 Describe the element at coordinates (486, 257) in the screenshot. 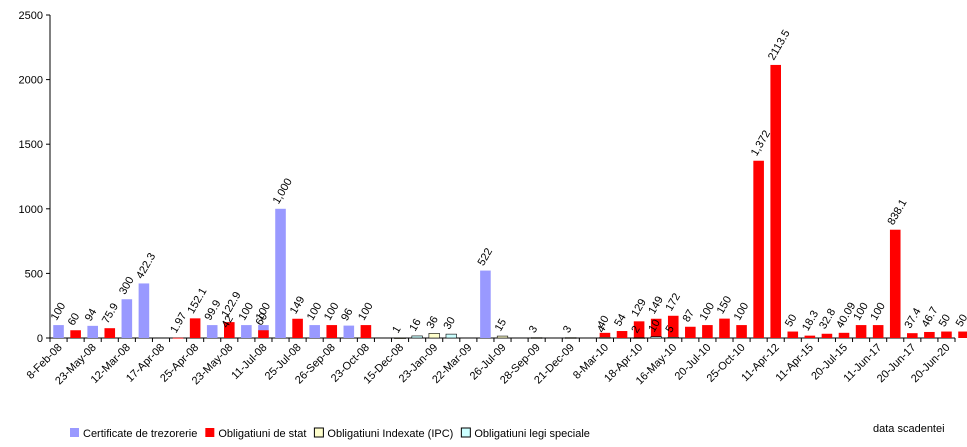

I see `data-label: 522` at that location.